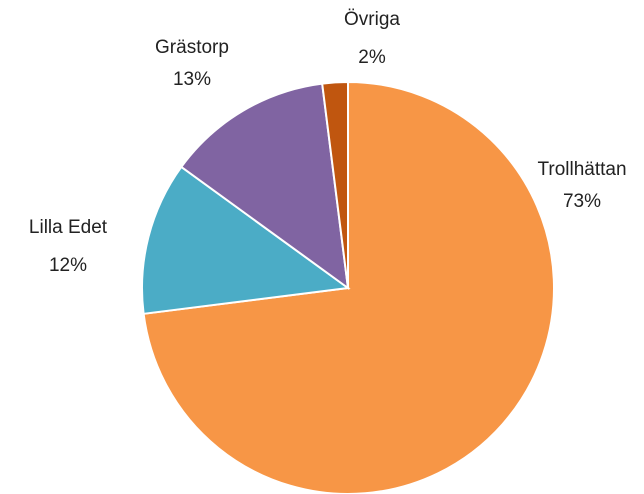 The image size is (644, 494). What do you see at coordinates (372, 57) in the screenshot?
I see `slice-value-label: 2%` at bounding box center [372, 57].